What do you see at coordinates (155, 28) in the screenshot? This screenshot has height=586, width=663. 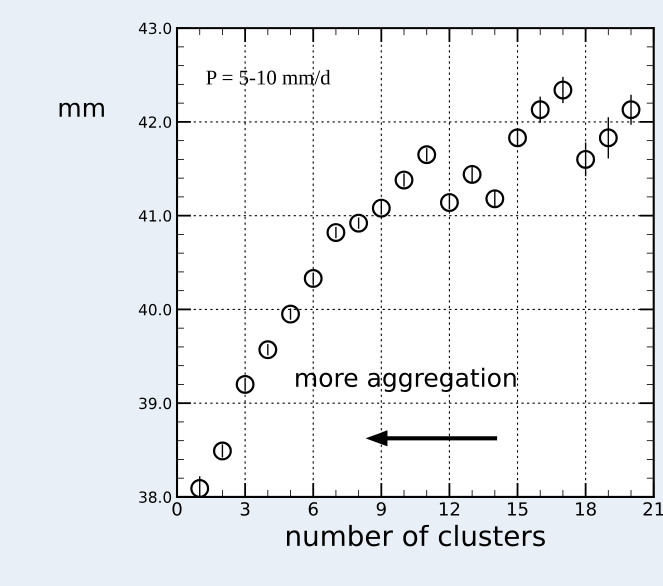 I see `y-tick-label: 43.0` at bounding box center [155, 28].